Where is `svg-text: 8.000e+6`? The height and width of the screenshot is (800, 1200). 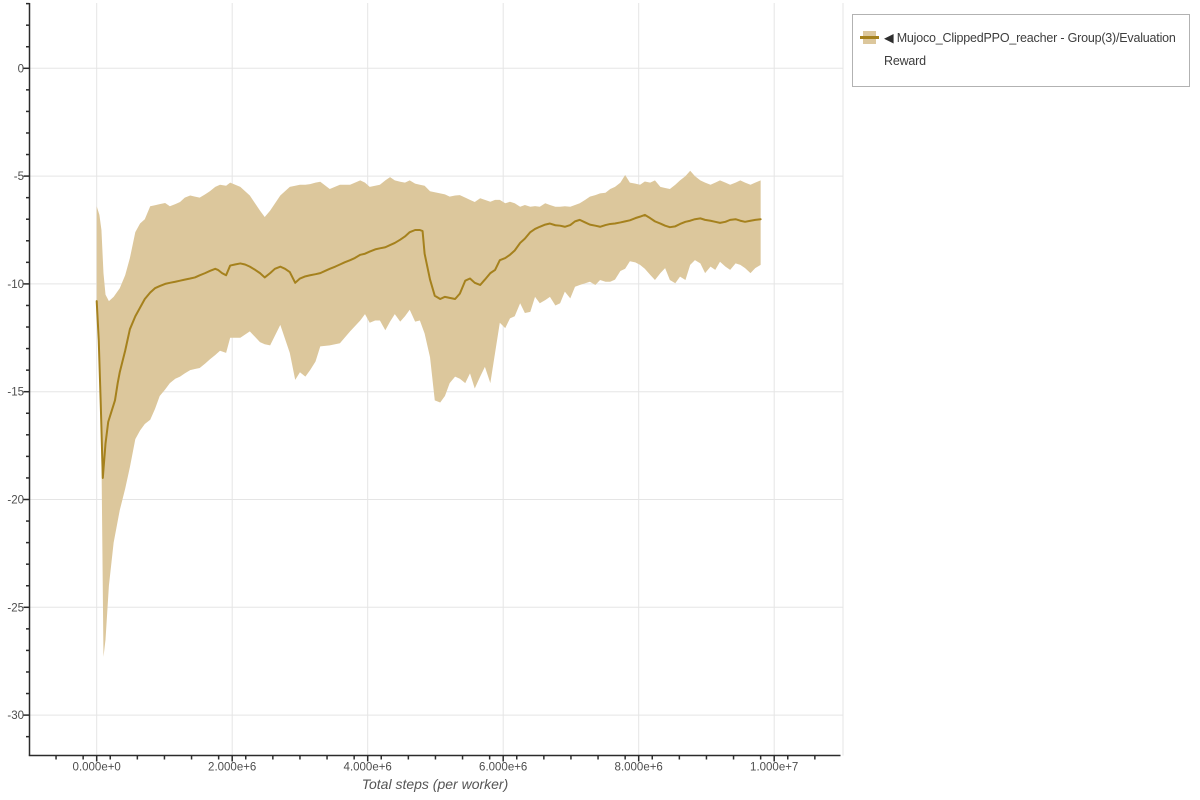
svg-text: 8.000e+6 is located at coordinates (639, 768).